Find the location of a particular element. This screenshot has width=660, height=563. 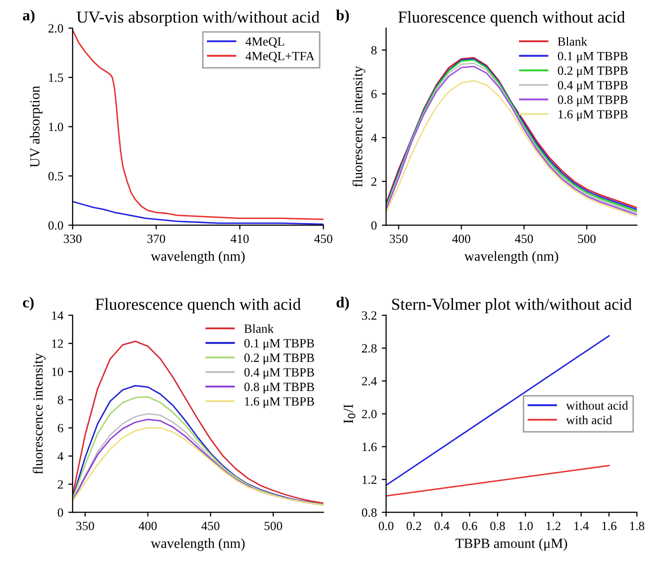

y-tick-label: 10 is located at coordinates (58, 372).